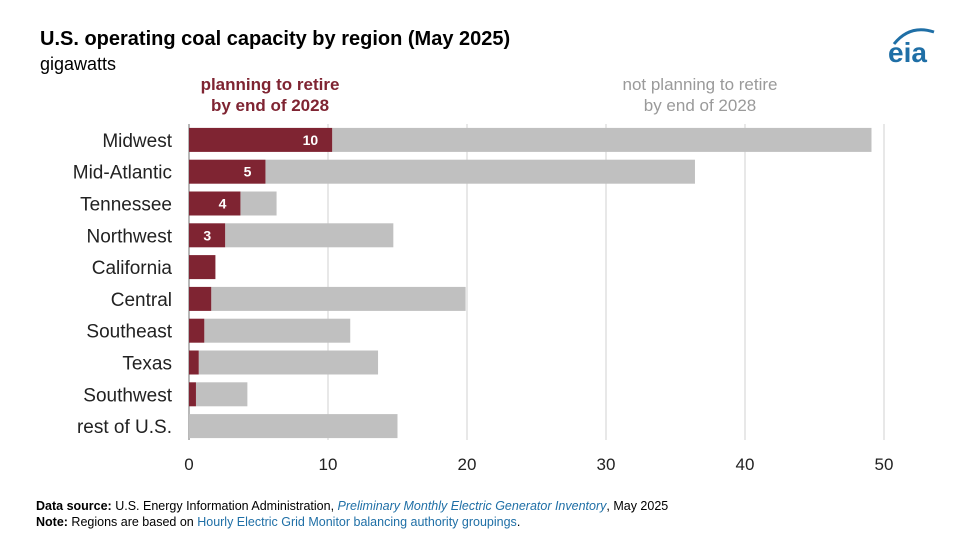 This screenshot has width=970, height=544. Describe the element at coordinates (907, 52) in the screenshot. I see `eia-logo-text: eia` at that location.